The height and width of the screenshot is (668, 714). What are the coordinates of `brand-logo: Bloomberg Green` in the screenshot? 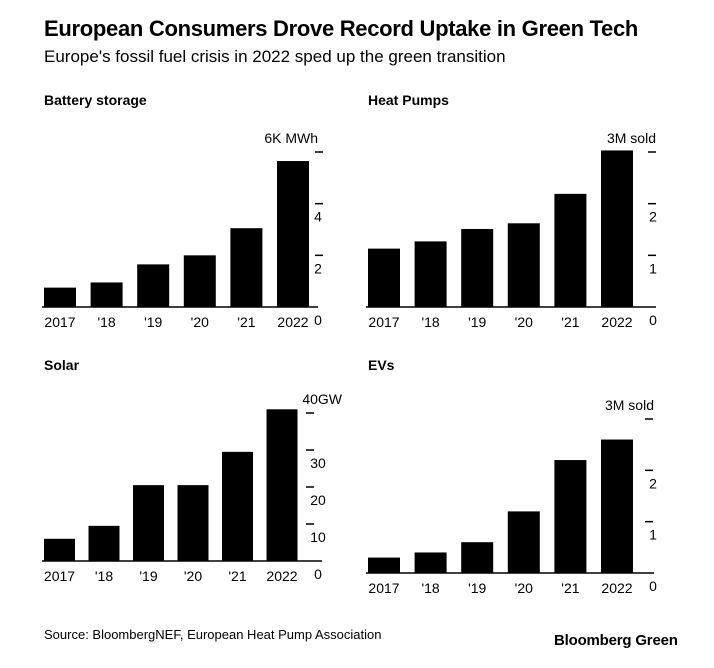 It's located at (616, 640).